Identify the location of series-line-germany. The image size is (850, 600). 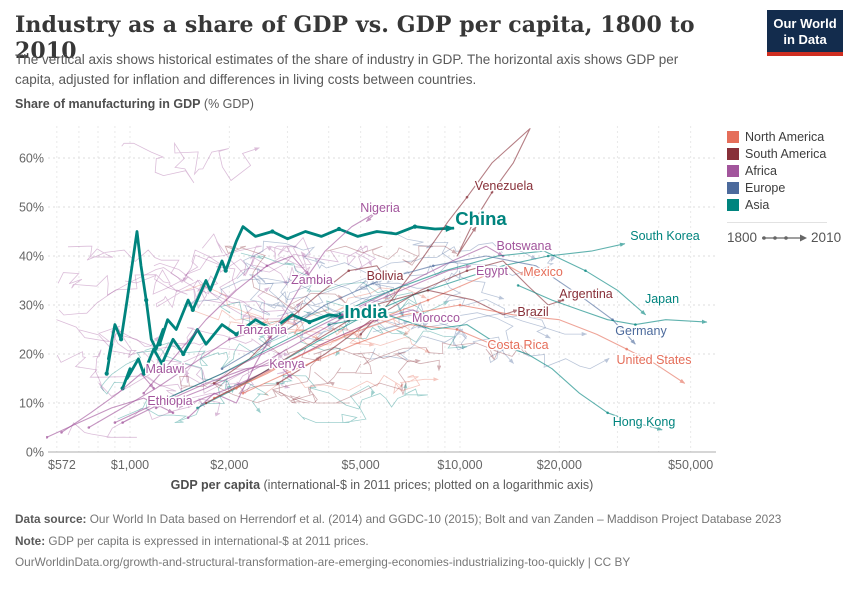
(428, 312).